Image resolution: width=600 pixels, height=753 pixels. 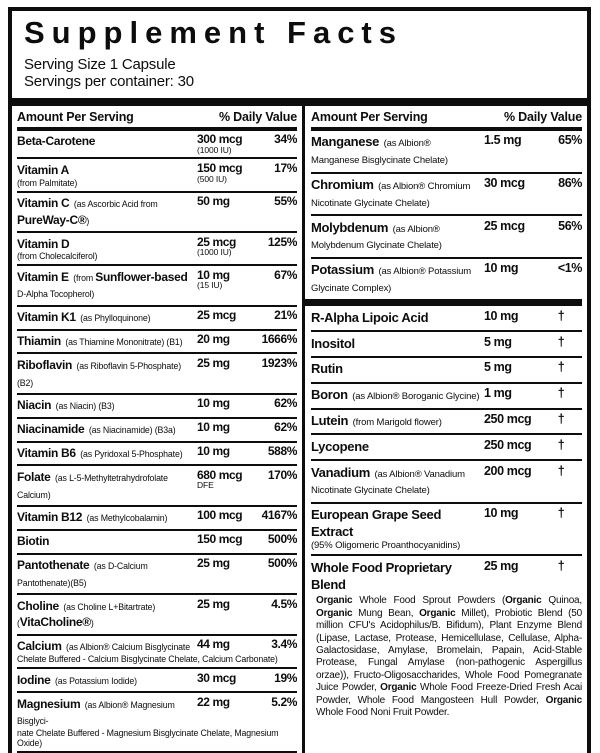 What do you see at coordinates (226, 279) in the screenshot?
I see `ingredient-amount: 10 mg (15 IU)` at bounding box center [226, 279].